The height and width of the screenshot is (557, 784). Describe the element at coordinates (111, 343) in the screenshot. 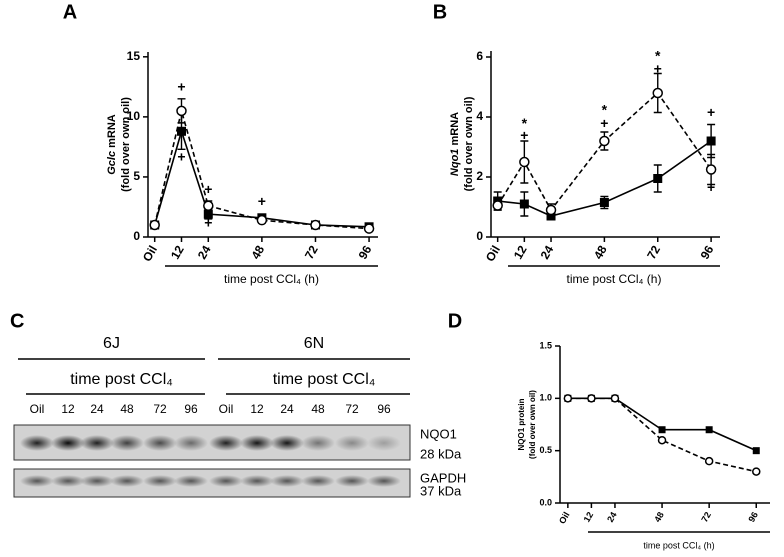

I see `blot-group-name: 6J` at that location.